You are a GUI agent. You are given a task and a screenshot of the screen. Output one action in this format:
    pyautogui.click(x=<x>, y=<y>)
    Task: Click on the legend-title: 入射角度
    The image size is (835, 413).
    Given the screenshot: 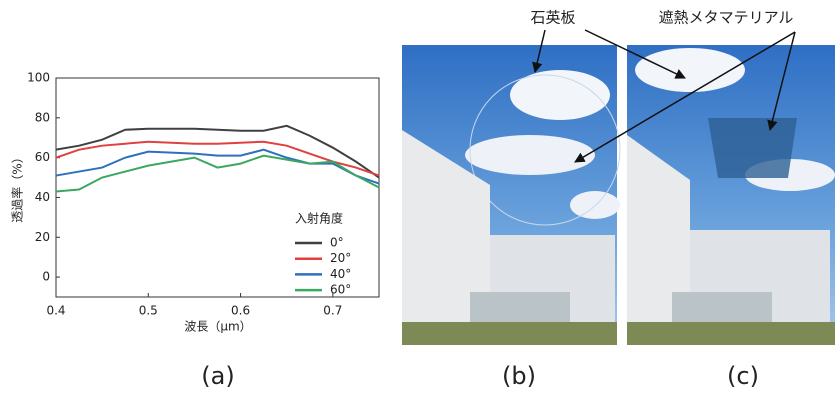 What is the action you would take?
    pyautogui.click(x=319, y=218)
    